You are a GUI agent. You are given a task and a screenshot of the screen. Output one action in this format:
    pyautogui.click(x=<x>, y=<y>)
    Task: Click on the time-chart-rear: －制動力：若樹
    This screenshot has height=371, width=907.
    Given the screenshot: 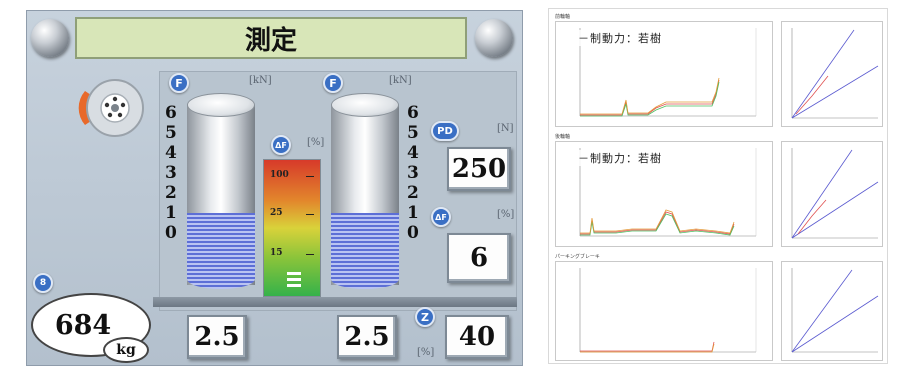 What is the action you would take?
    pyautogui.click(x=664, y=194)
    